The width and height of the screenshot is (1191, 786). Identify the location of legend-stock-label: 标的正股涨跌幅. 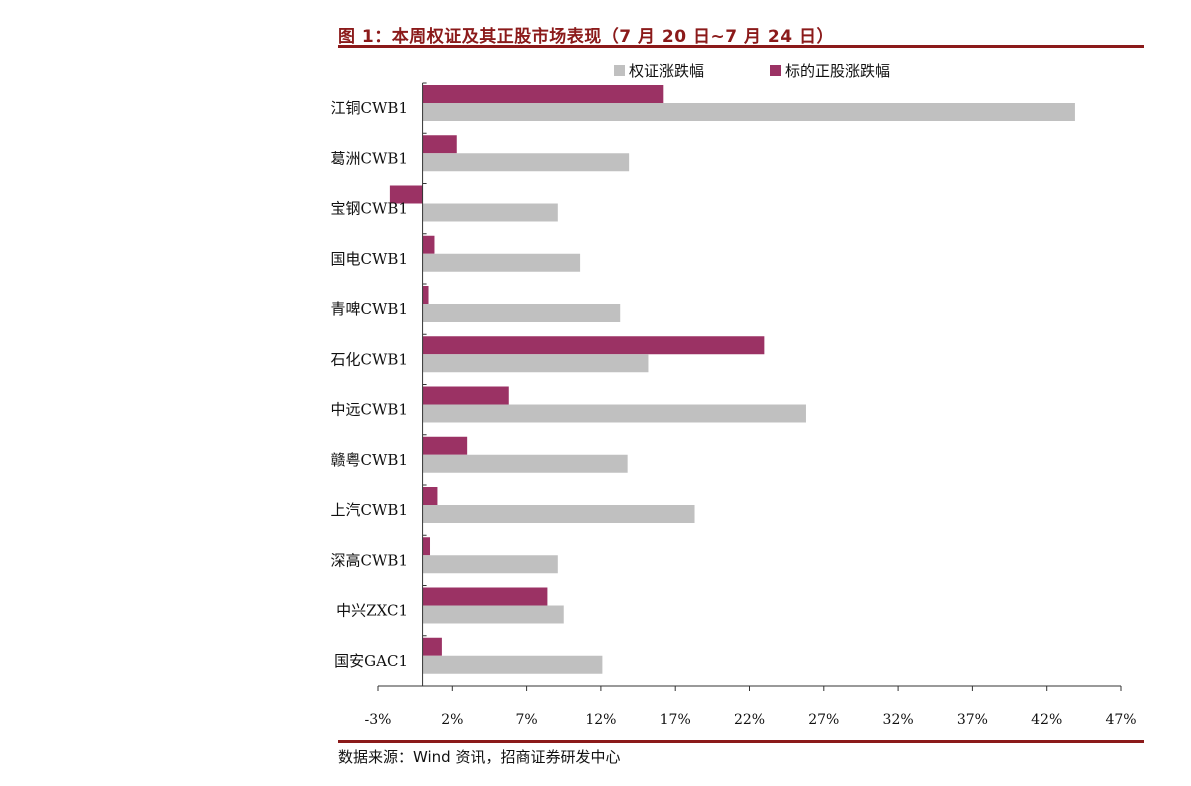
(837, 71).